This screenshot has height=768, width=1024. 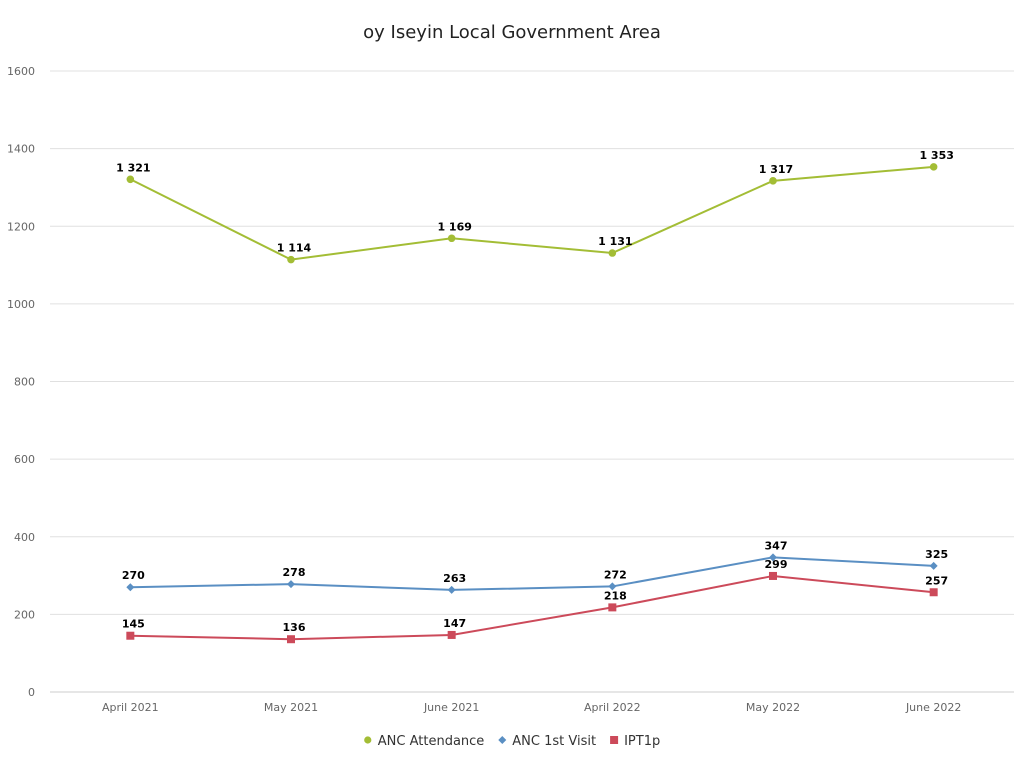 What do you see at coordinates (615, 241) in the screenshot?
I see `data-label: 1 131` at bounding box center [615, 241].